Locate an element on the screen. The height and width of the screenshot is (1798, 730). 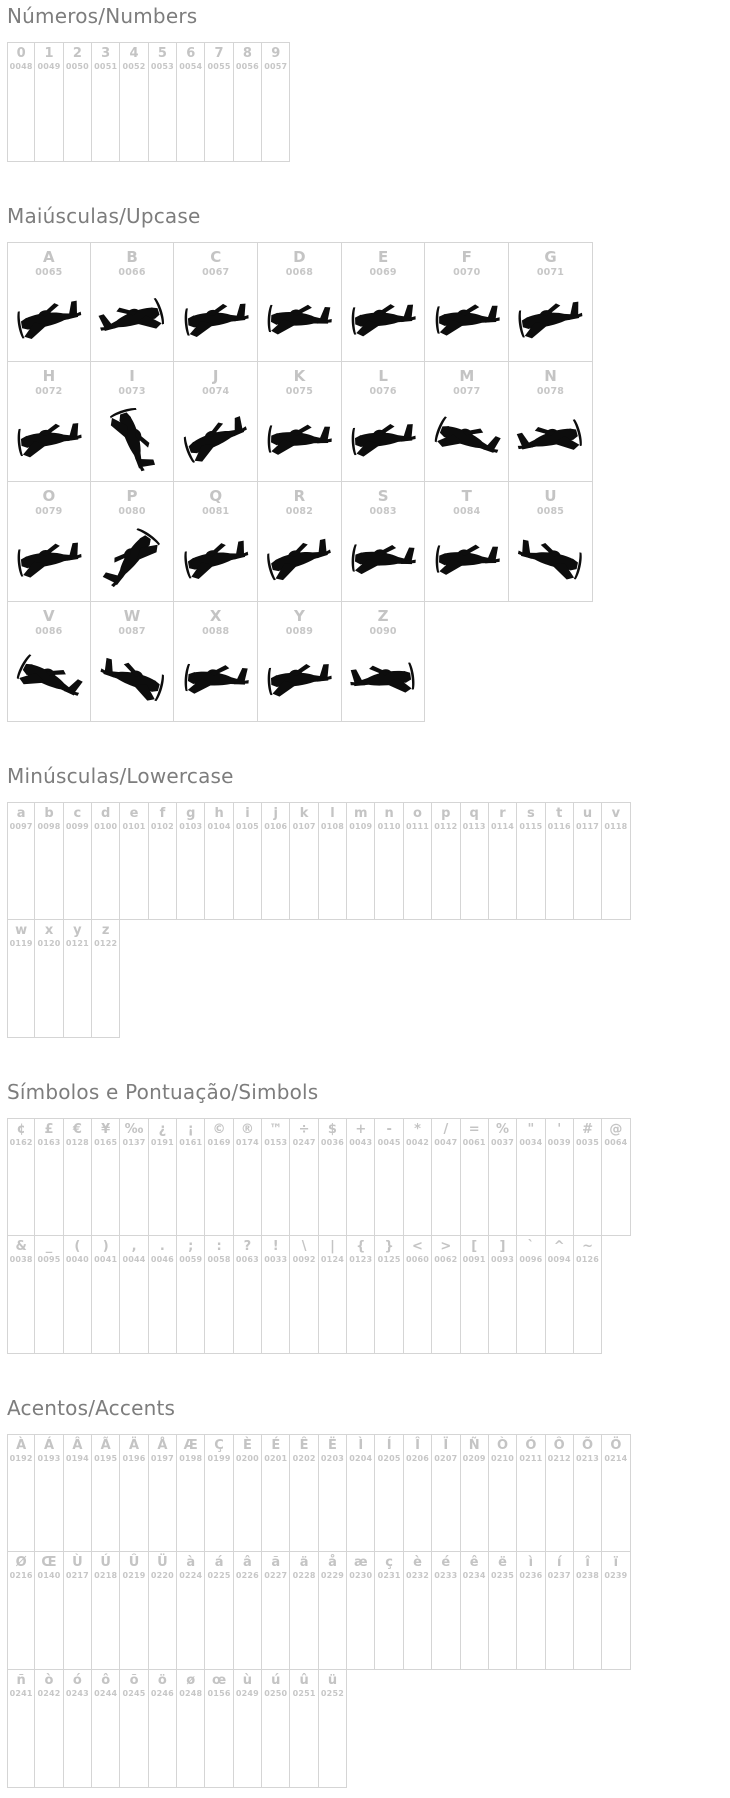
glyph-cell-0103: g 0103 is located at coordinates (191, 861).